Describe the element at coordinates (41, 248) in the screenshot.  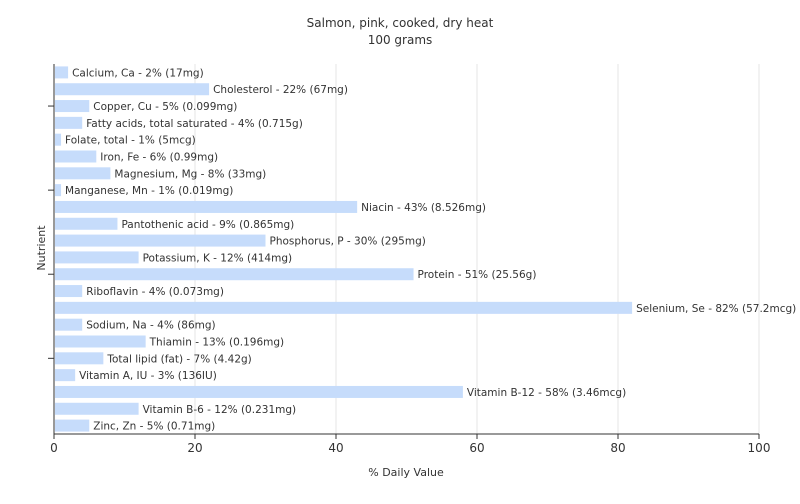
I see `y-axis-title: Nutrient` at that location.